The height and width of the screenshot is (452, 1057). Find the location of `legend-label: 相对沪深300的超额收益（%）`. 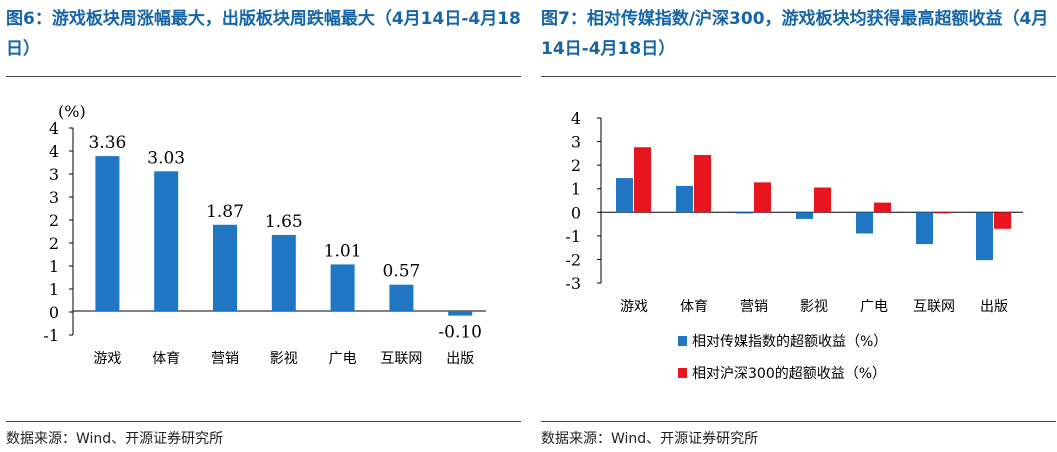

legend-label: 相对沪深300的超额收益（%） is located at coordinates (789, 374).